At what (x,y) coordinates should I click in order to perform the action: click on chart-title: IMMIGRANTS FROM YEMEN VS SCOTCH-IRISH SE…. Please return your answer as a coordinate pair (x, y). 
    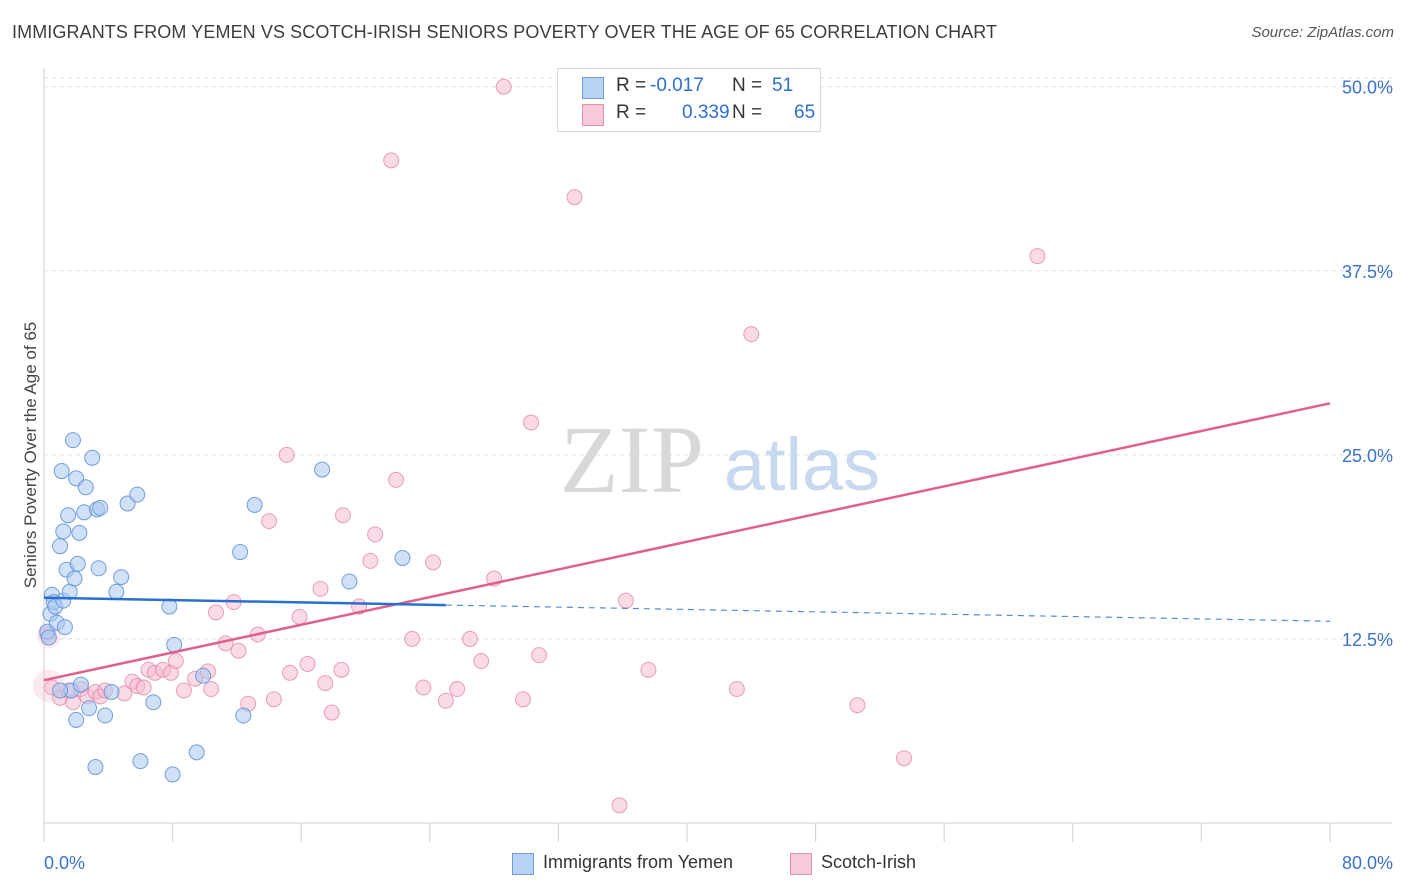
    Looking at the image, I should click on (505, 32).